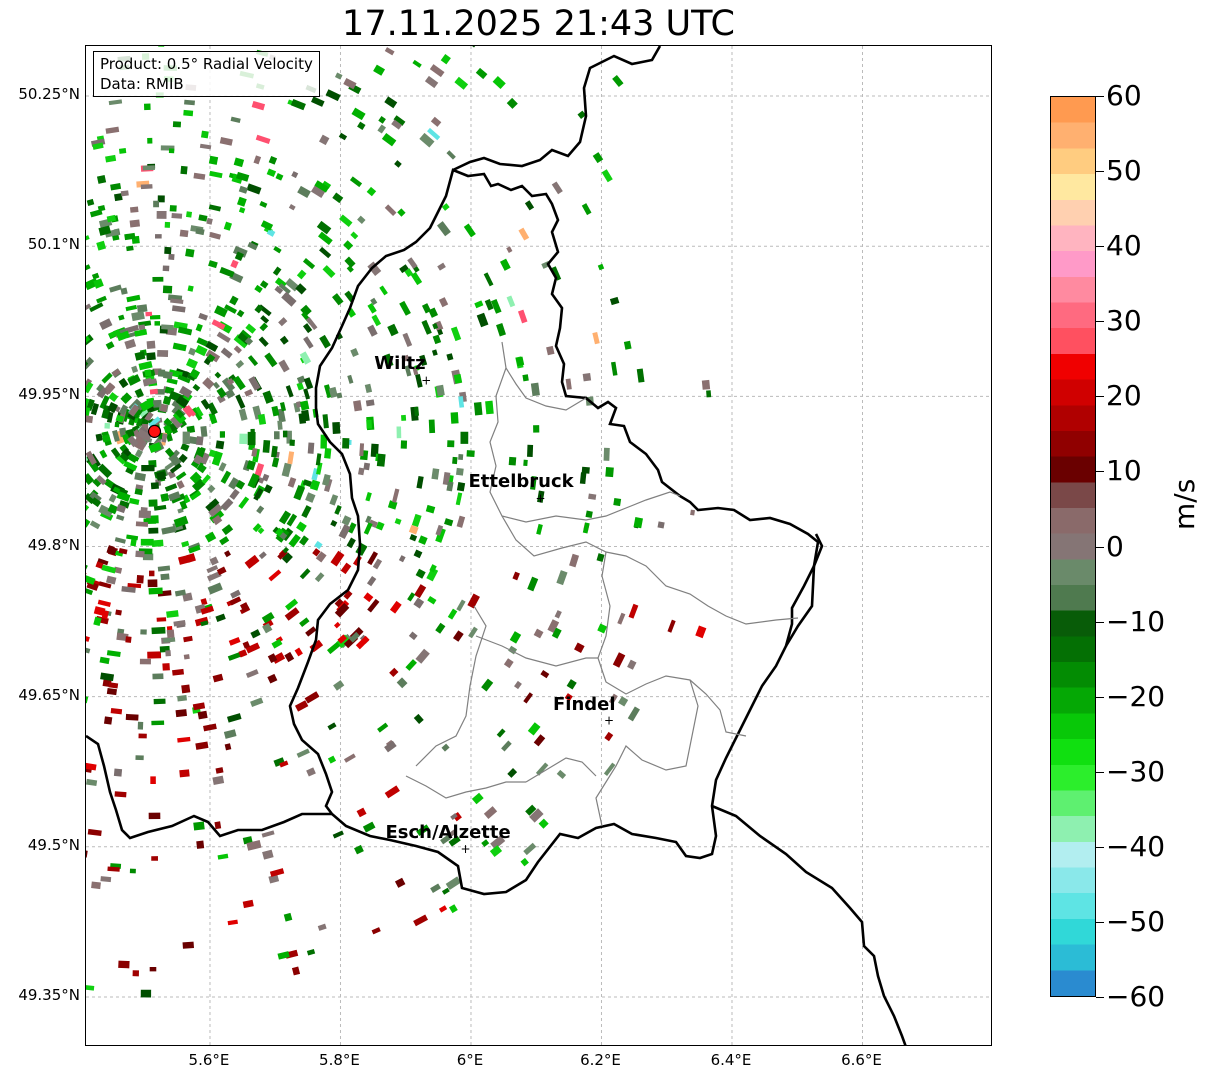  Describe the element at coordinates (1136, 846) in the screenshot. I see `colorbar-tick-label: −40` at that location.